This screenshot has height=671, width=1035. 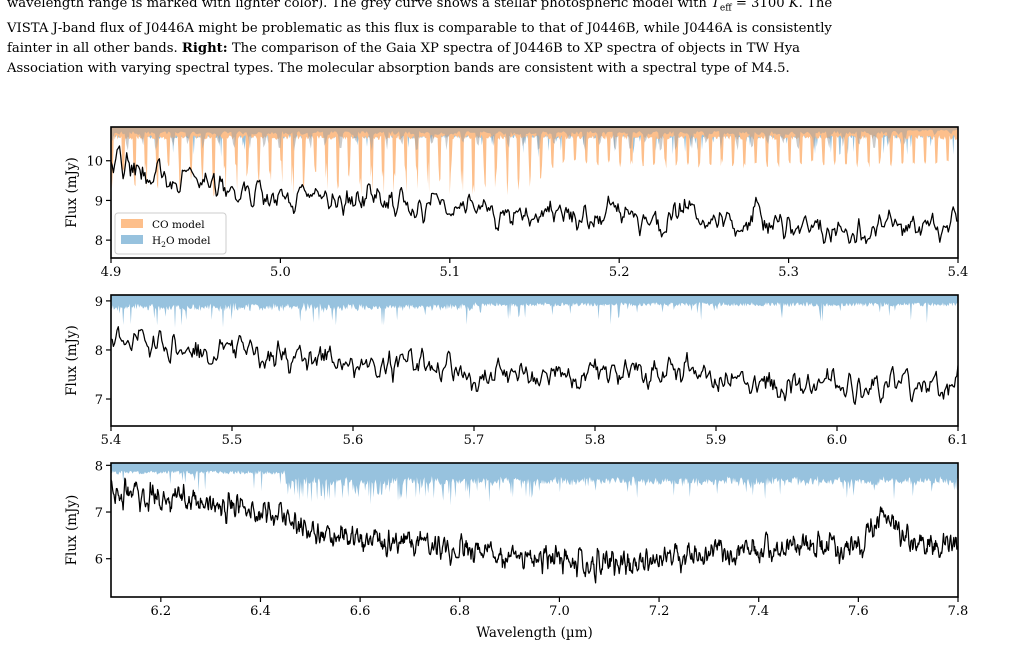 I want to click on overlap-band, so click(x=534, y=139).